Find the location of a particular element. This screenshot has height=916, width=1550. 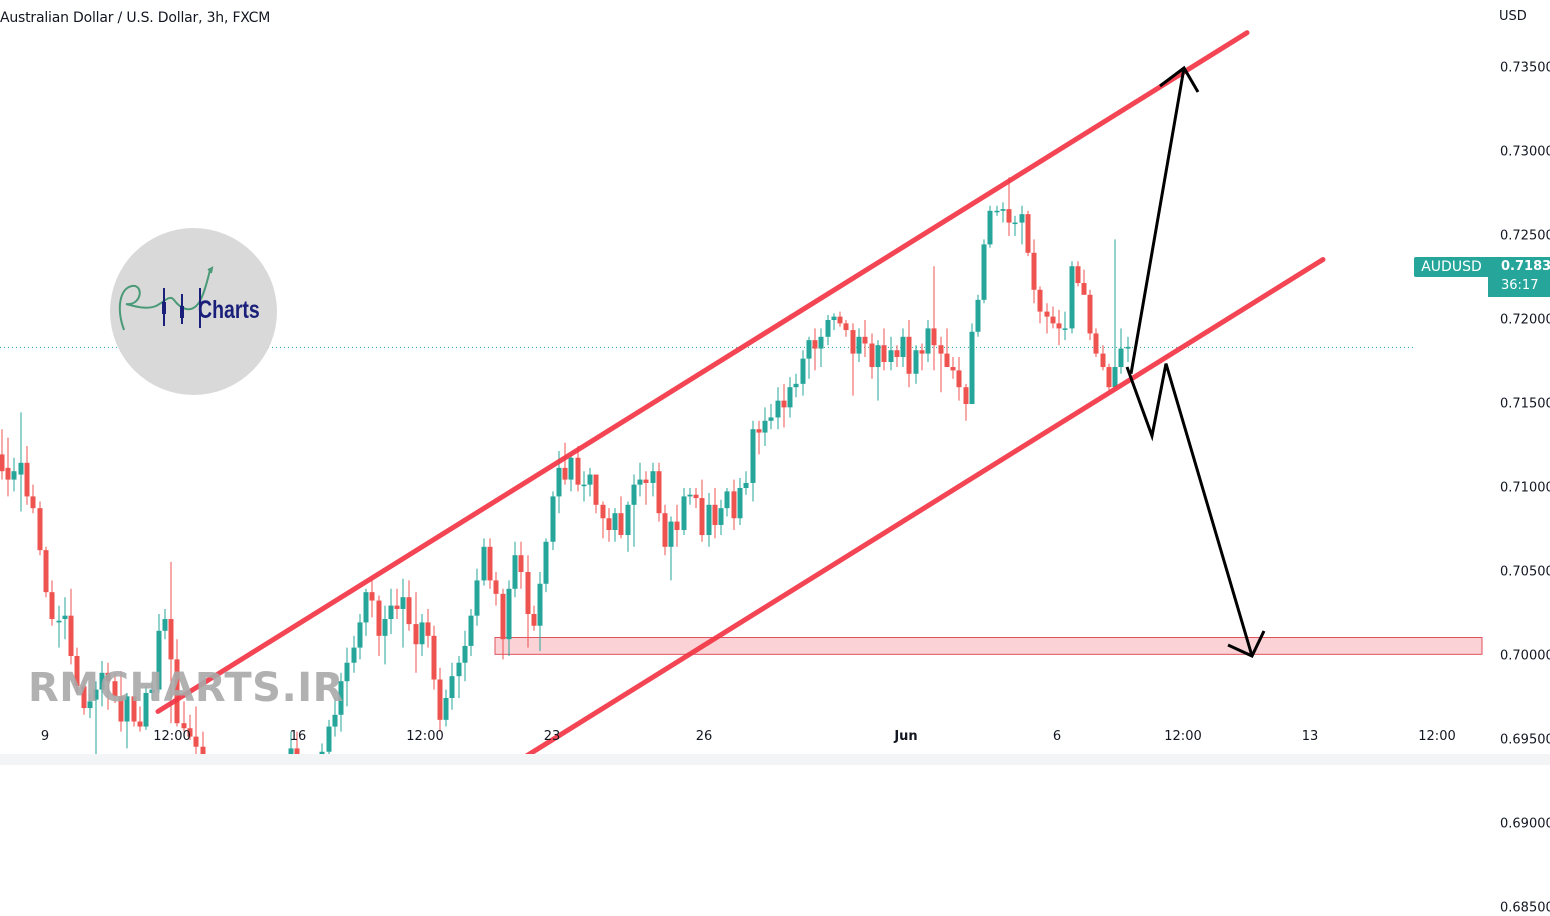

time-tick-label: 13 is located at coordinates (1310, 736).